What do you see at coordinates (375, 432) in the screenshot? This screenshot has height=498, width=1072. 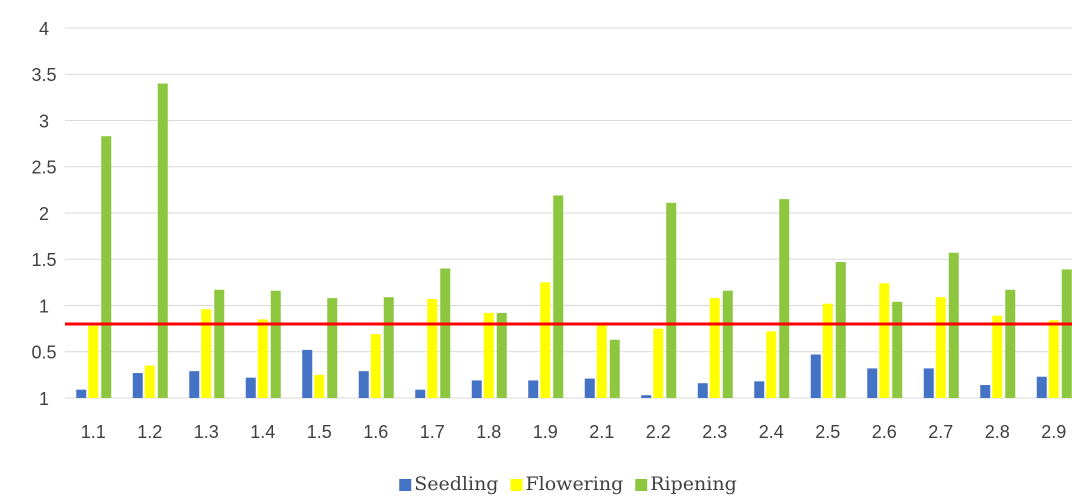 I see `x-tick-label: 1.6` at bounding box center [375, 432].